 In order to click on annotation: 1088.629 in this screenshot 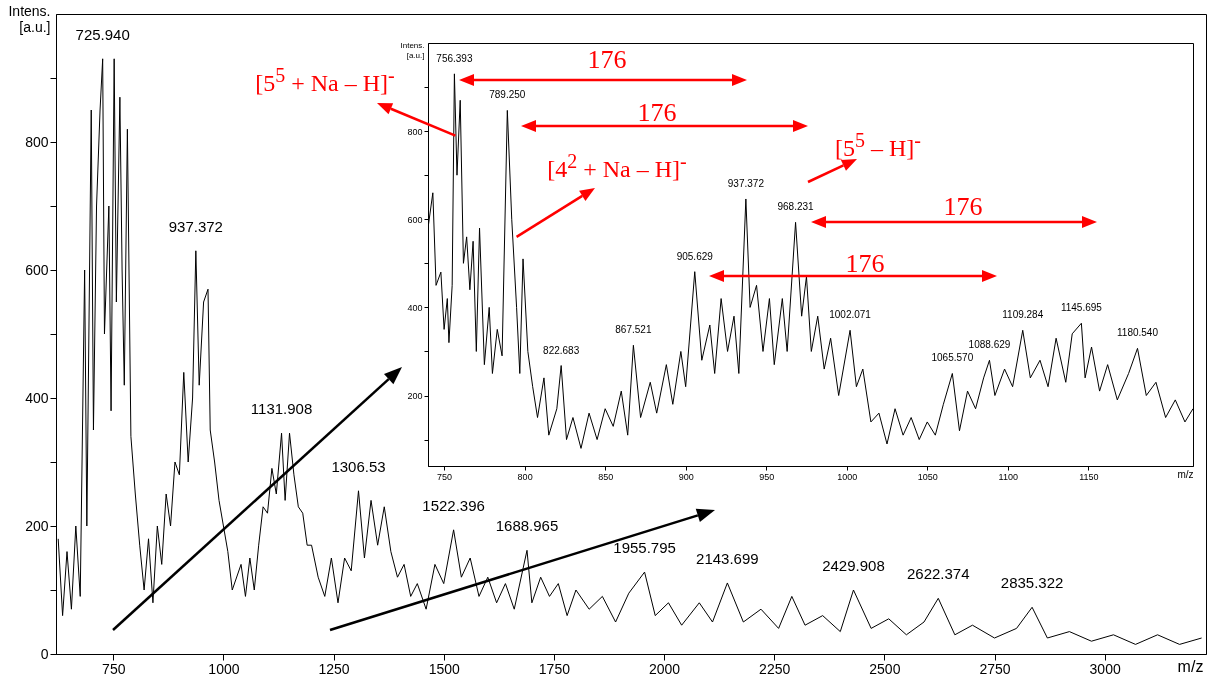, I will do `click(989, 345)`.